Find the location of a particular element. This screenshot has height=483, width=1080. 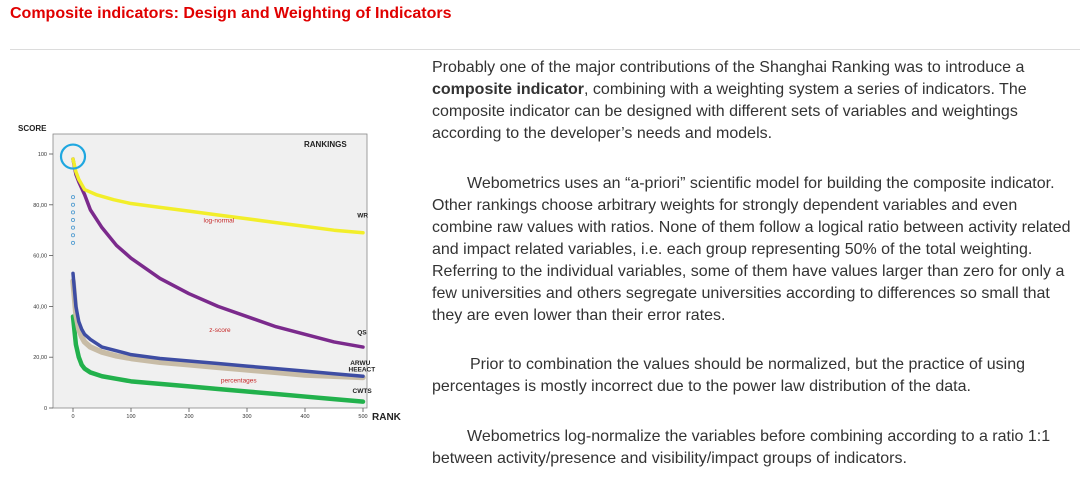

title-divider is located at coordinates (545, 49).